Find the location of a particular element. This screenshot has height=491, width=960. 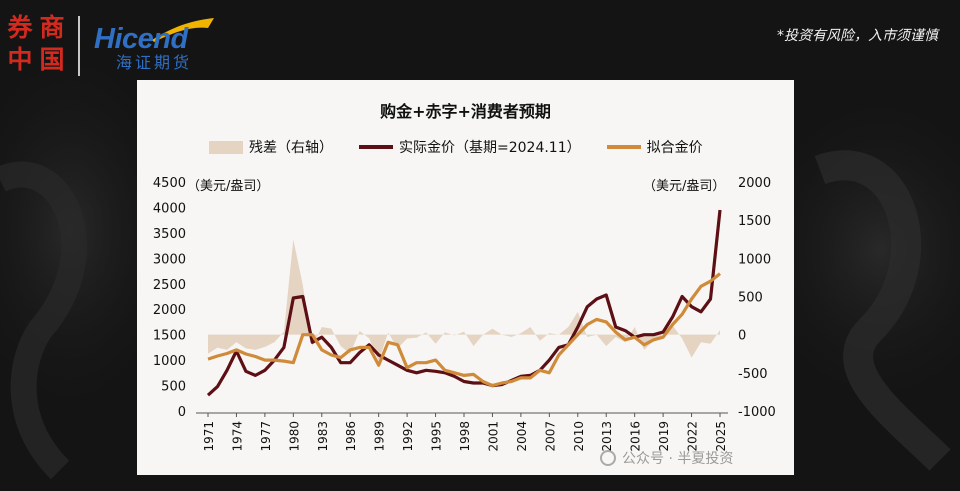

y-left-tick-label: 500 is located at coordinates (173, 387).